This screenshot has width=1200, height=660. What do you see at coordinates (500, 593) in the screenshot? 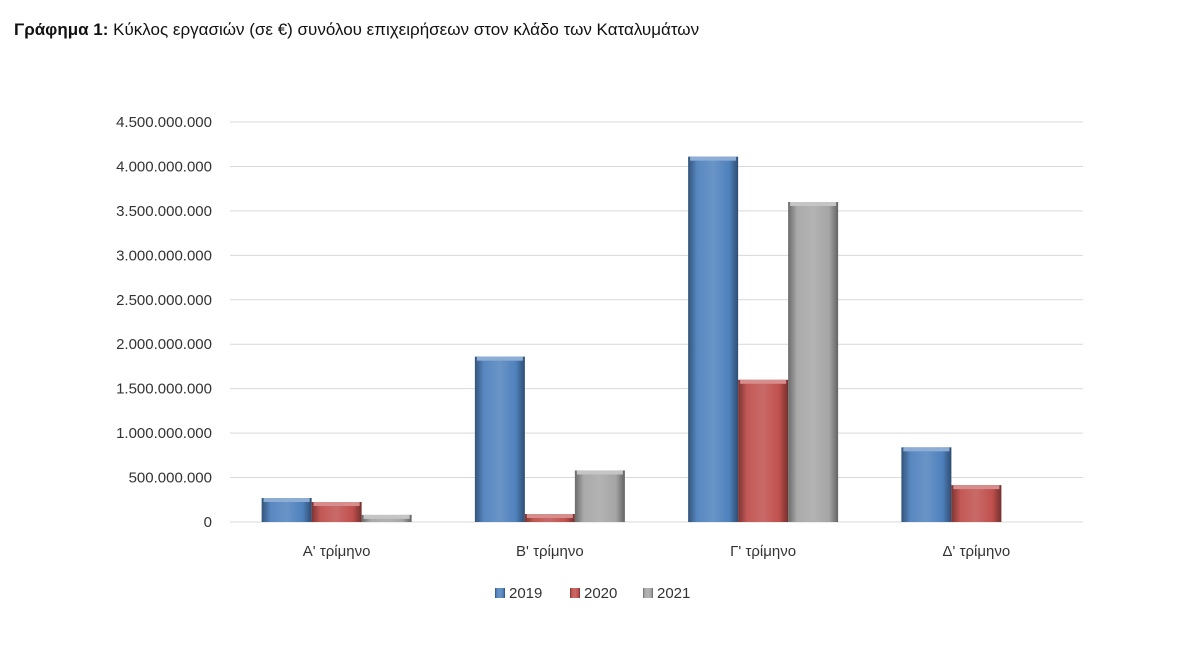
I see `legend-swatch-2019` at bounding box center [500, 593].